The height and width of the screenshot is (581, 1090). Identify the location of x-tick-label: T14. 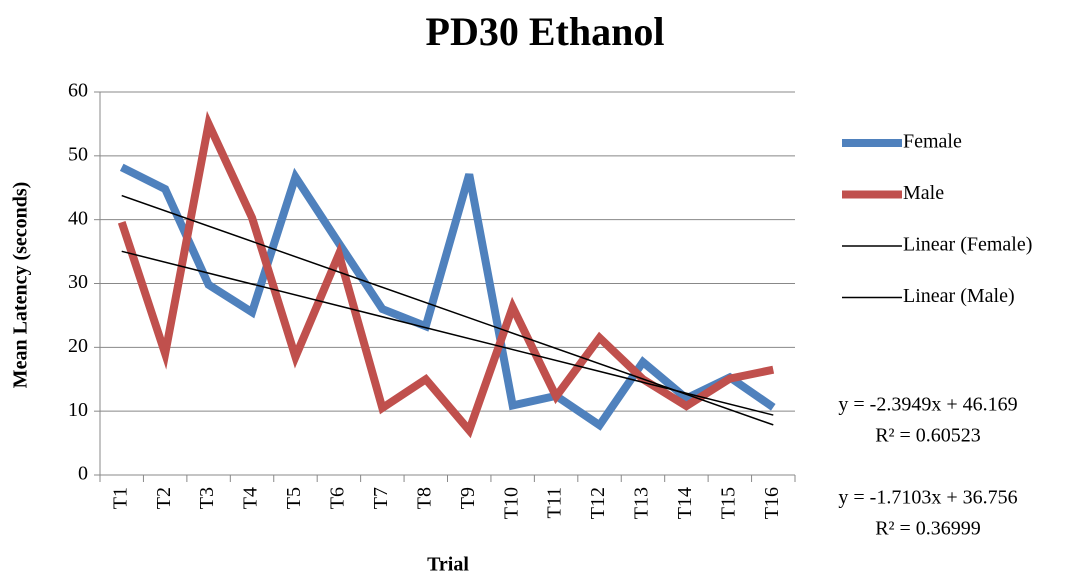
(685, 503).